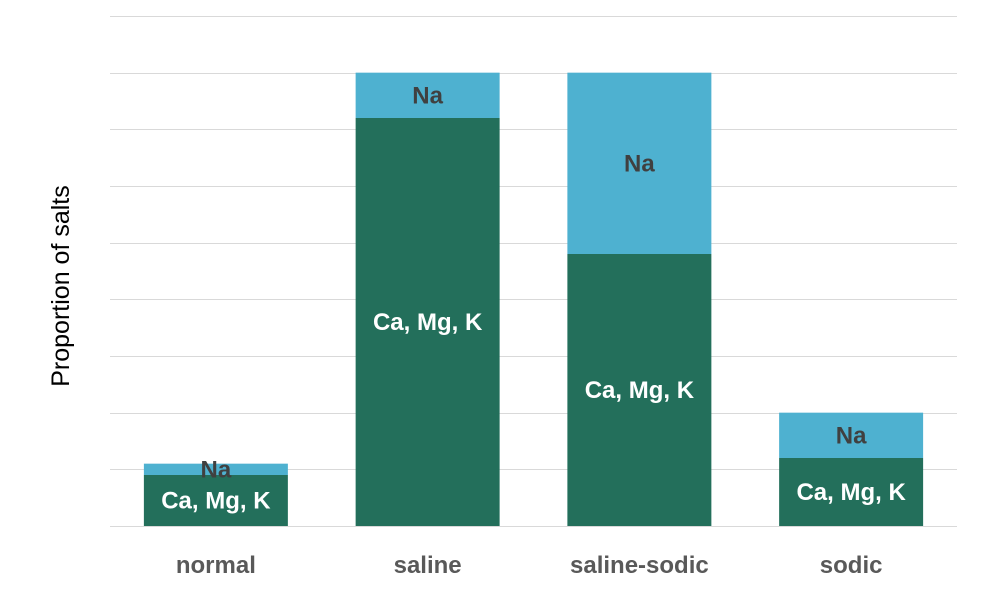 The image size is (993, 602). I want to click on category-label: saline-sodic, so click(639, 565).